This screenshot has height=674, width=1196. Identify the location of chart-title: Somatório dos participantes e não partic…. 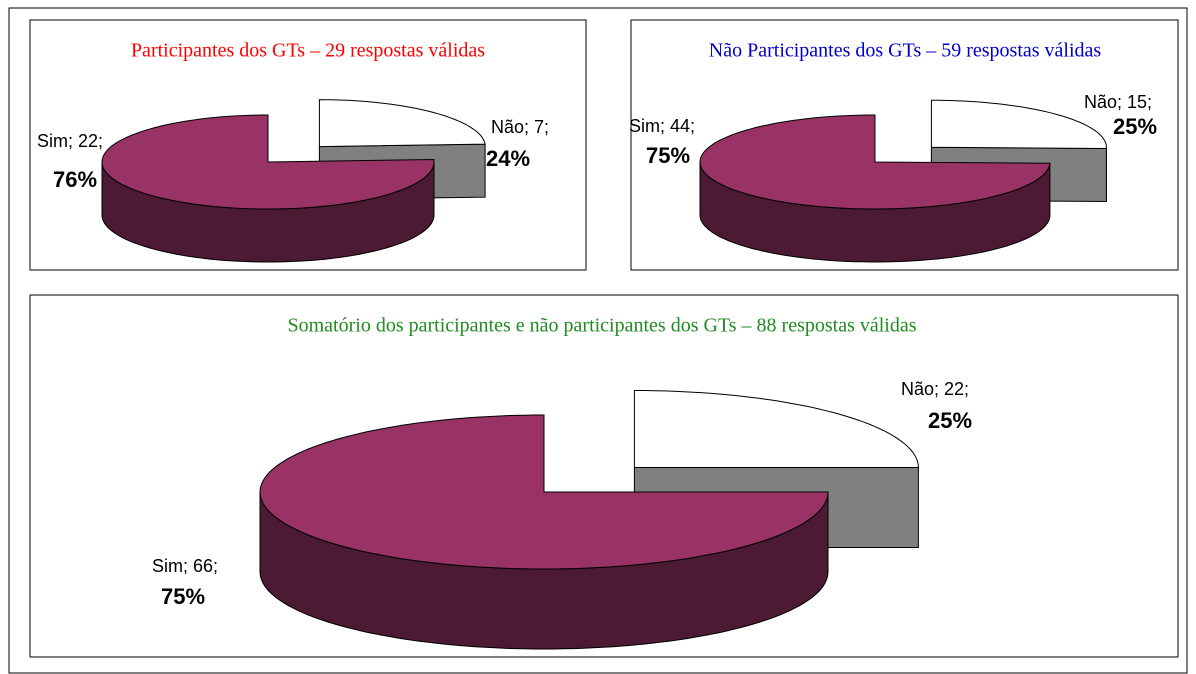
(601, 326).